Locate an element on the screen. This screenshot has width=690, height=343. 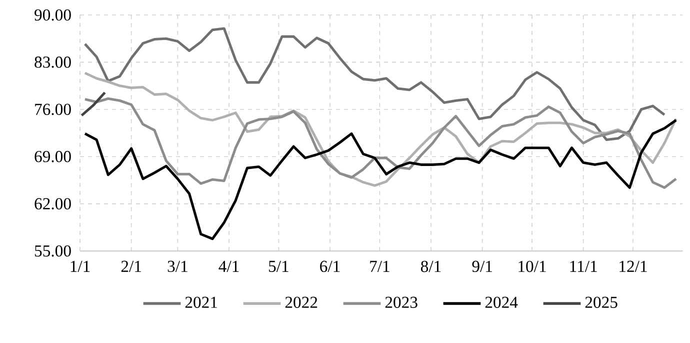
x-tick-label: 7/1 is located at coordinates (380, 266).